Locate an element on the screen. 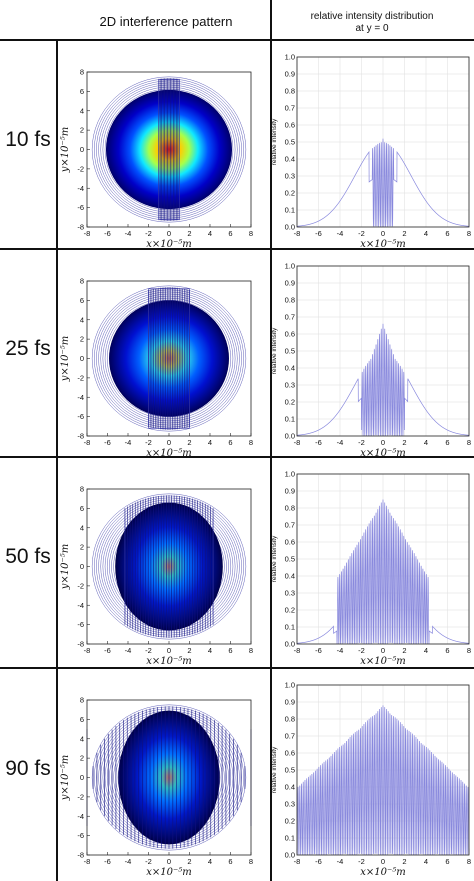 The width and height of the screenshot is (474, 881). right-column-title-line2: at y = 0 is located at coordinates (372, 28).